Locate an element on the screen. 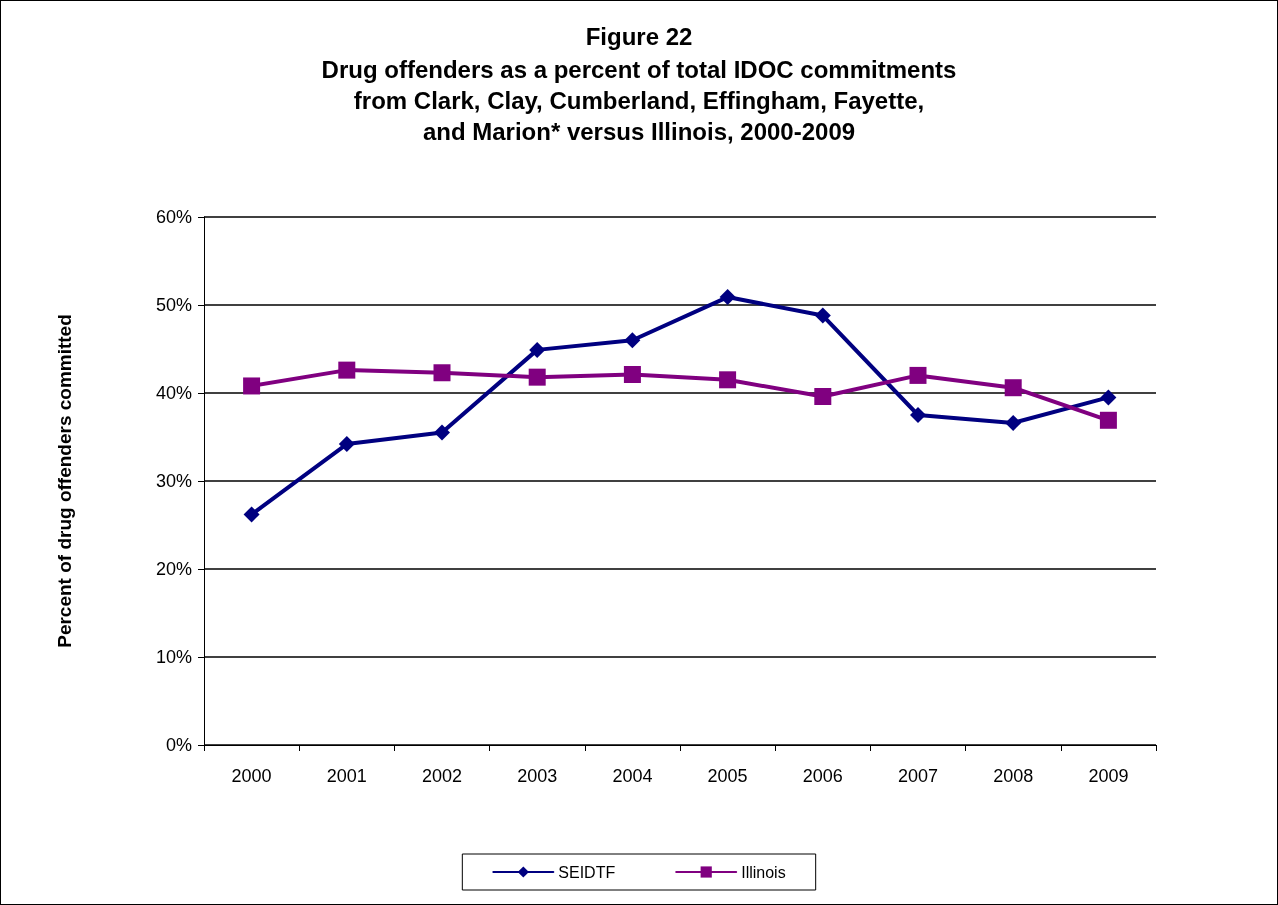 The height and width of the screenshot is (905, 1278). y-tick-label: 50% is located at coordinates (173, 305).